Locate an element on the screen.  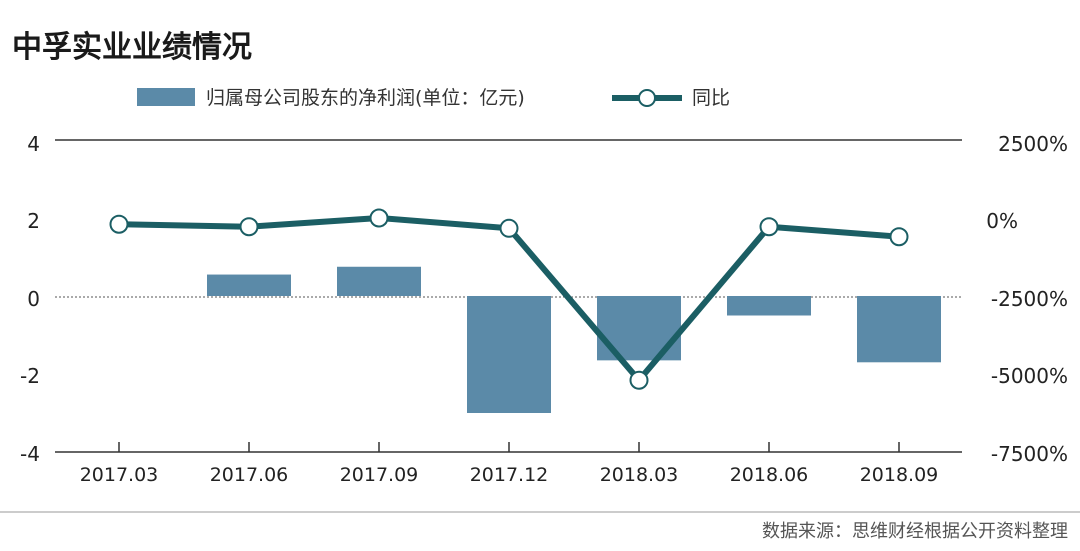
legend: 归属母公司股东的净利润(单位：亿元) 同比 is located at coordinates (433, 98).